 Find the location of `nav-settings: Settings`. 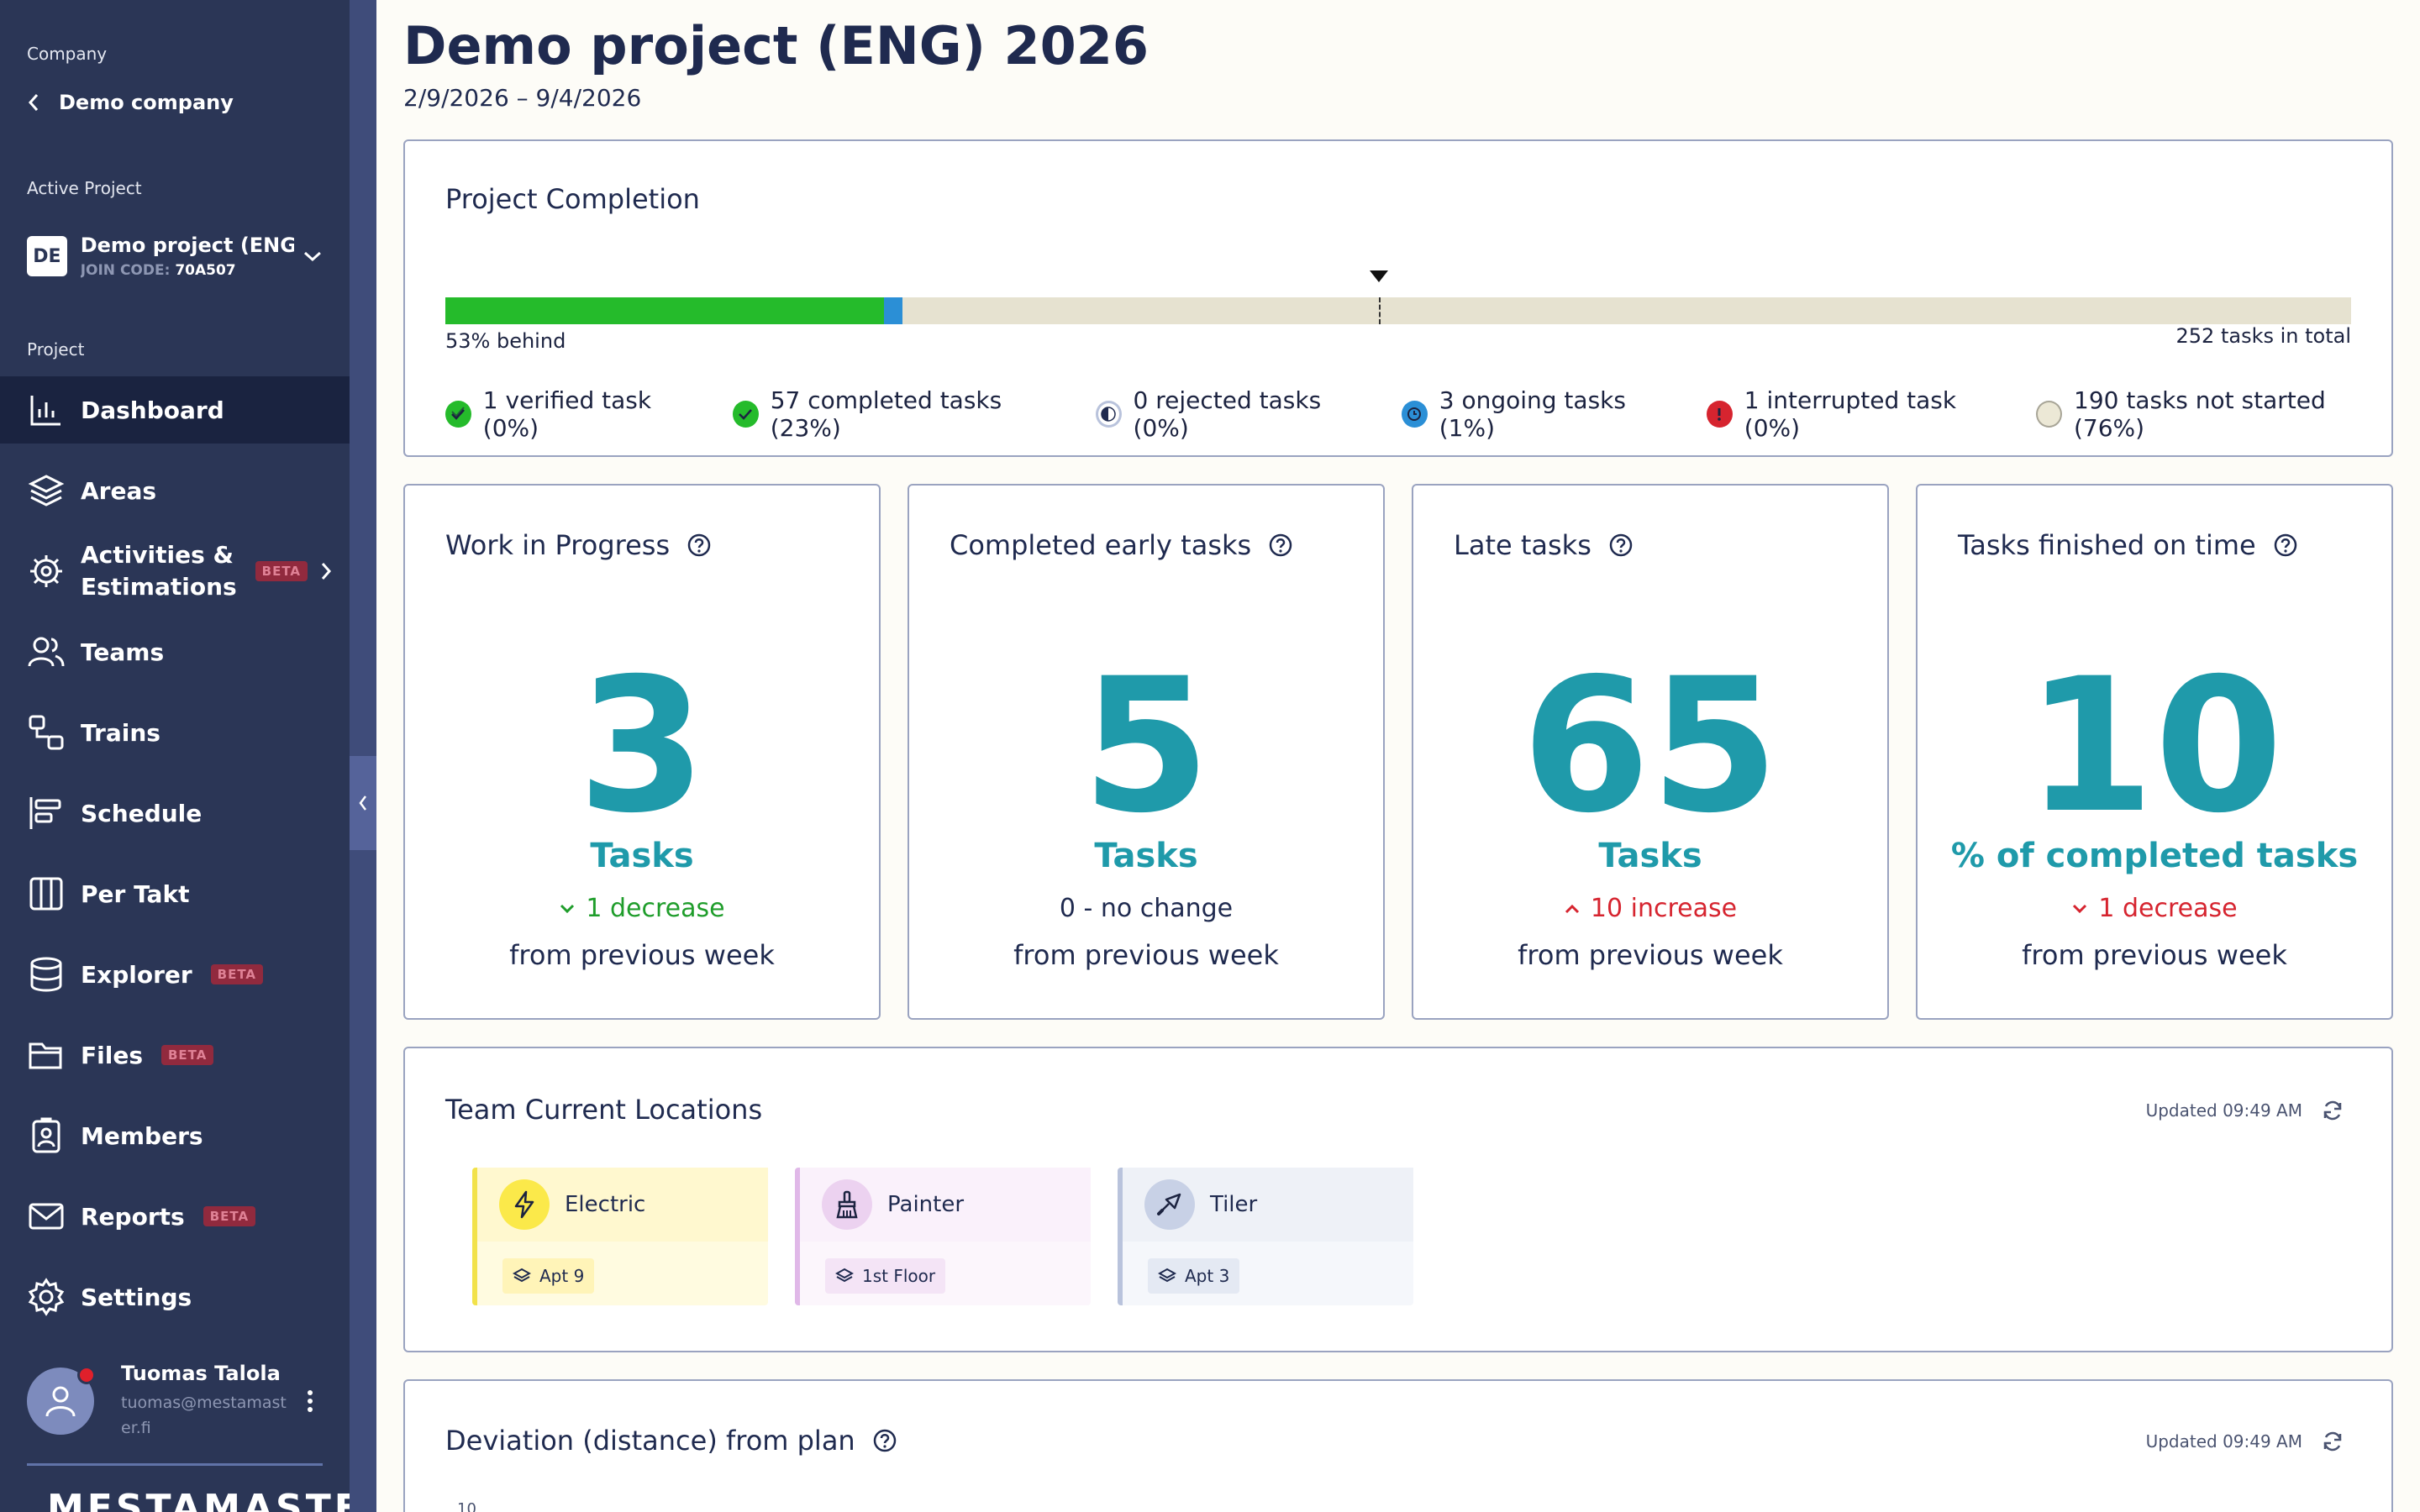

nav-settings: Settings is located at coordinates (175, 1297).